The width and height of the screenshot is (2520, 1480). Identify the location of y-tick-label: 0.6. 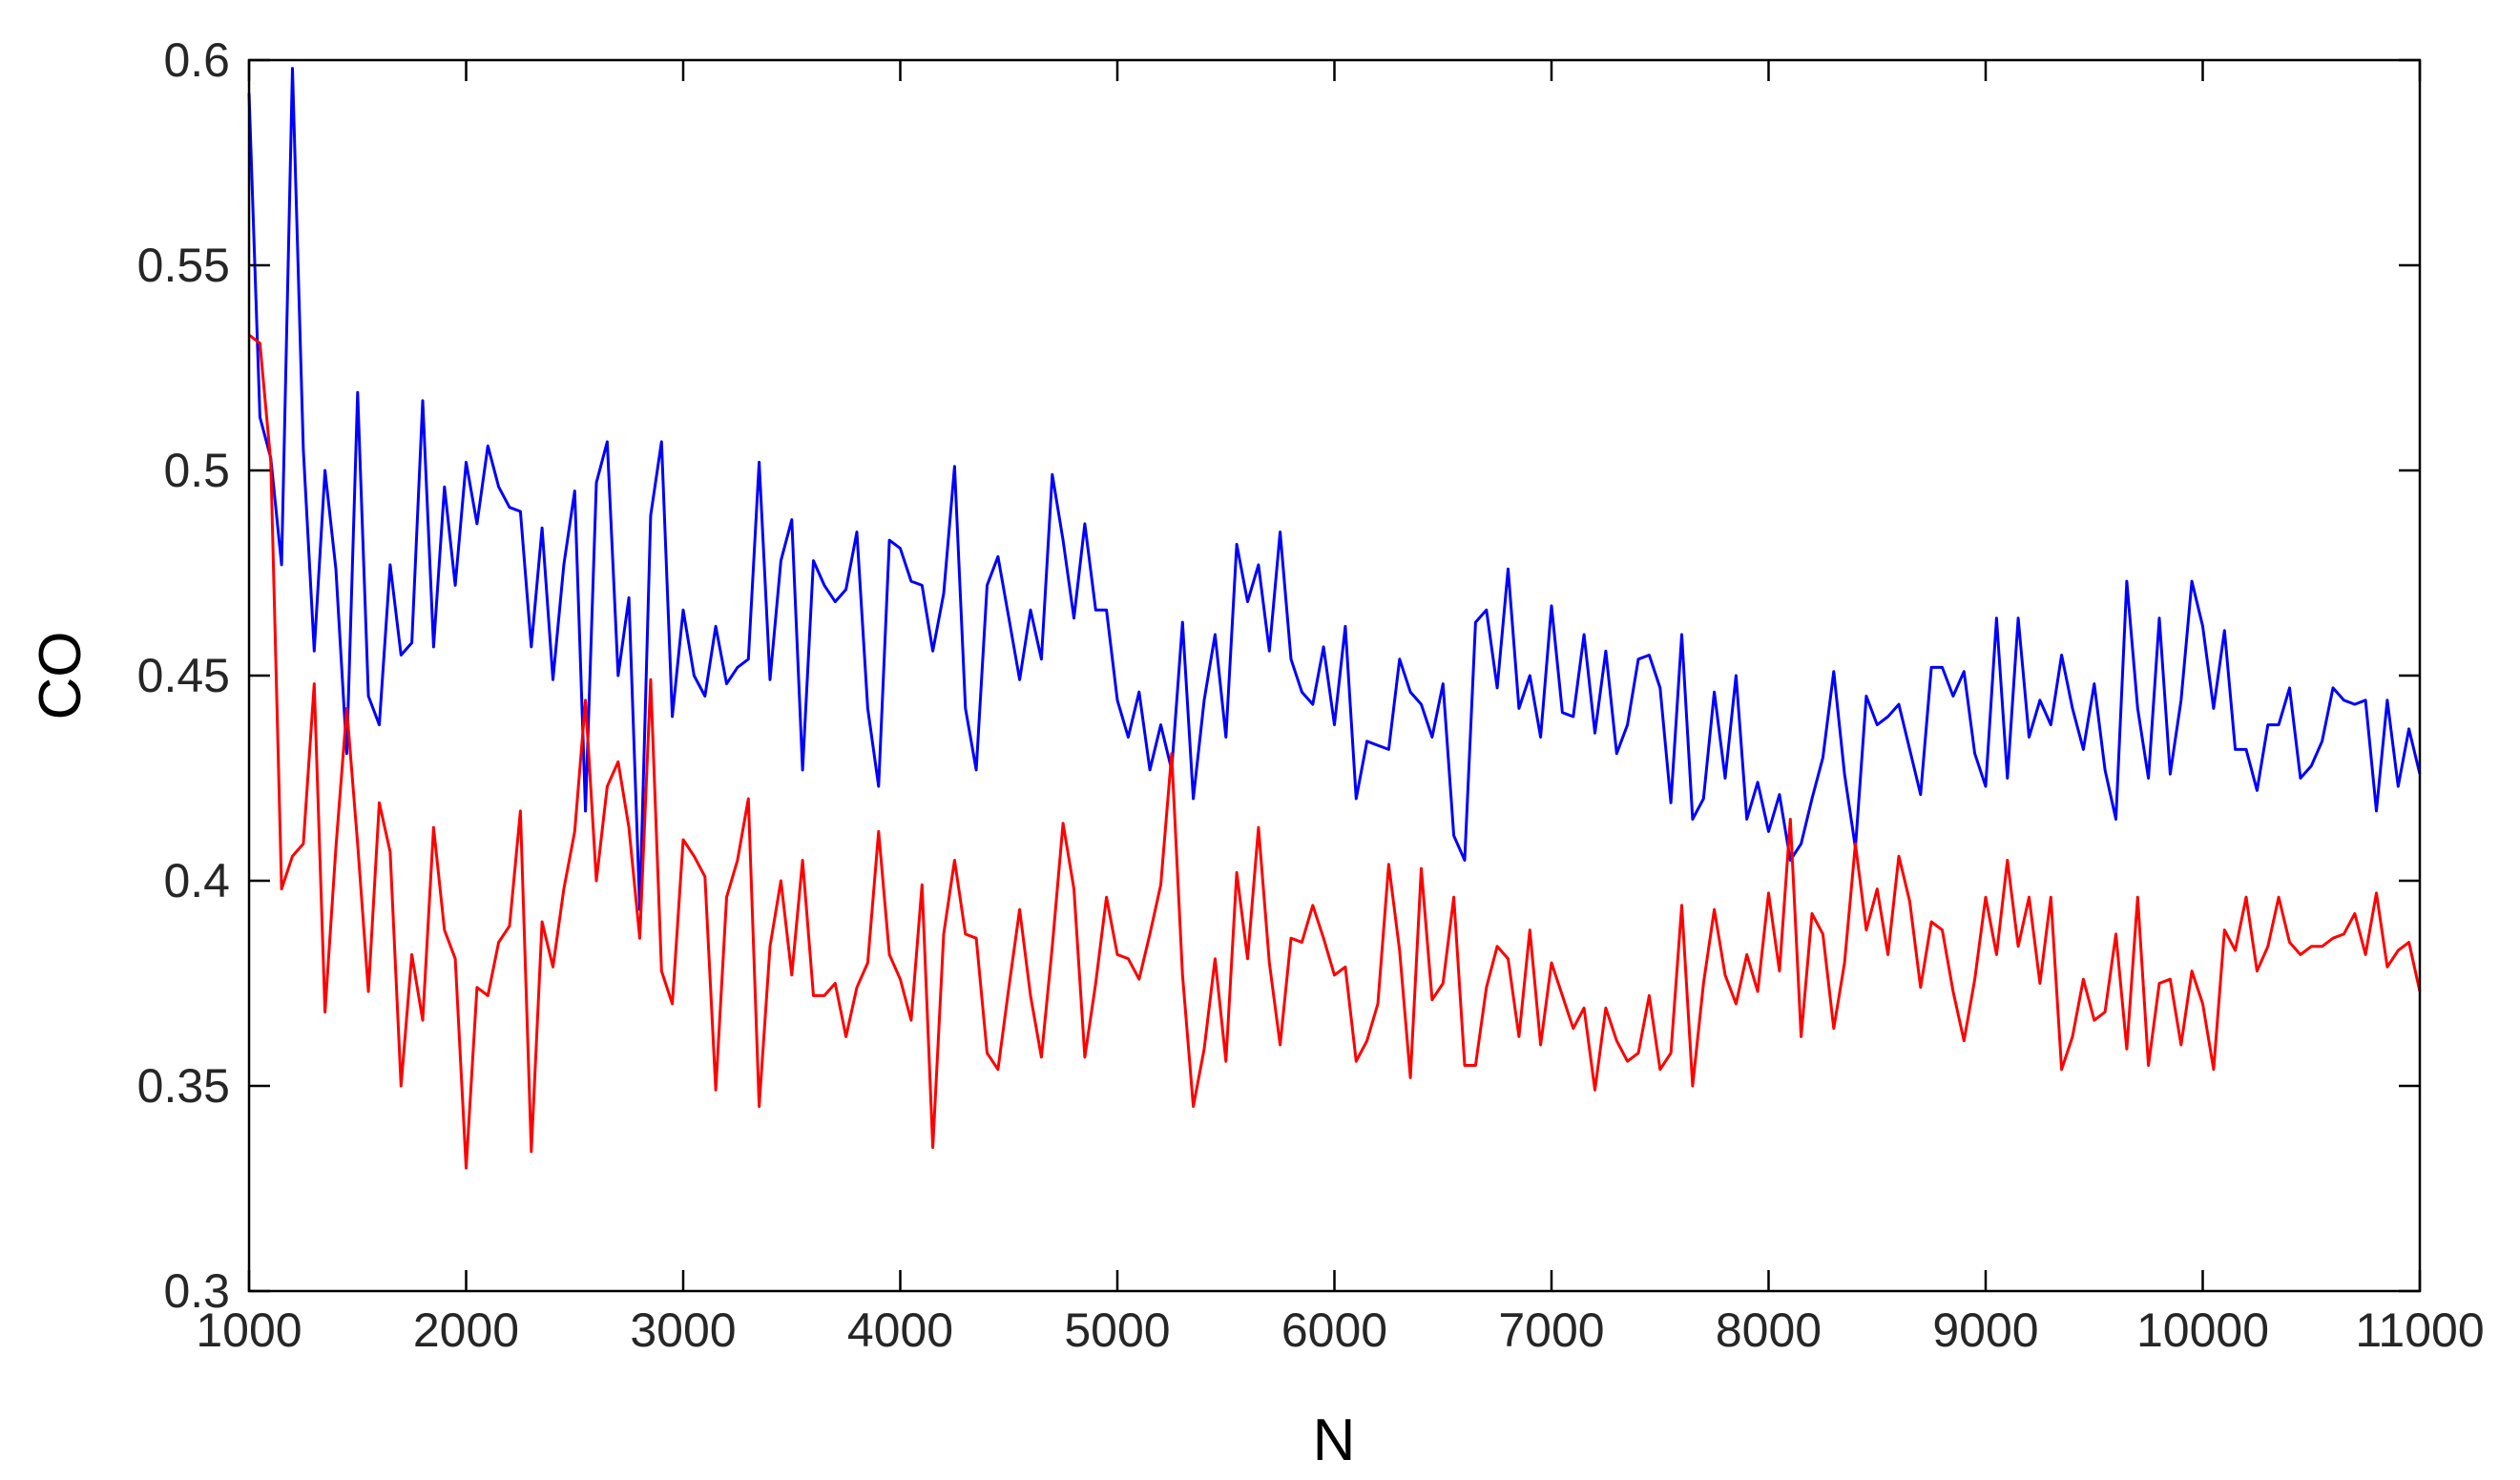
(197, 60).